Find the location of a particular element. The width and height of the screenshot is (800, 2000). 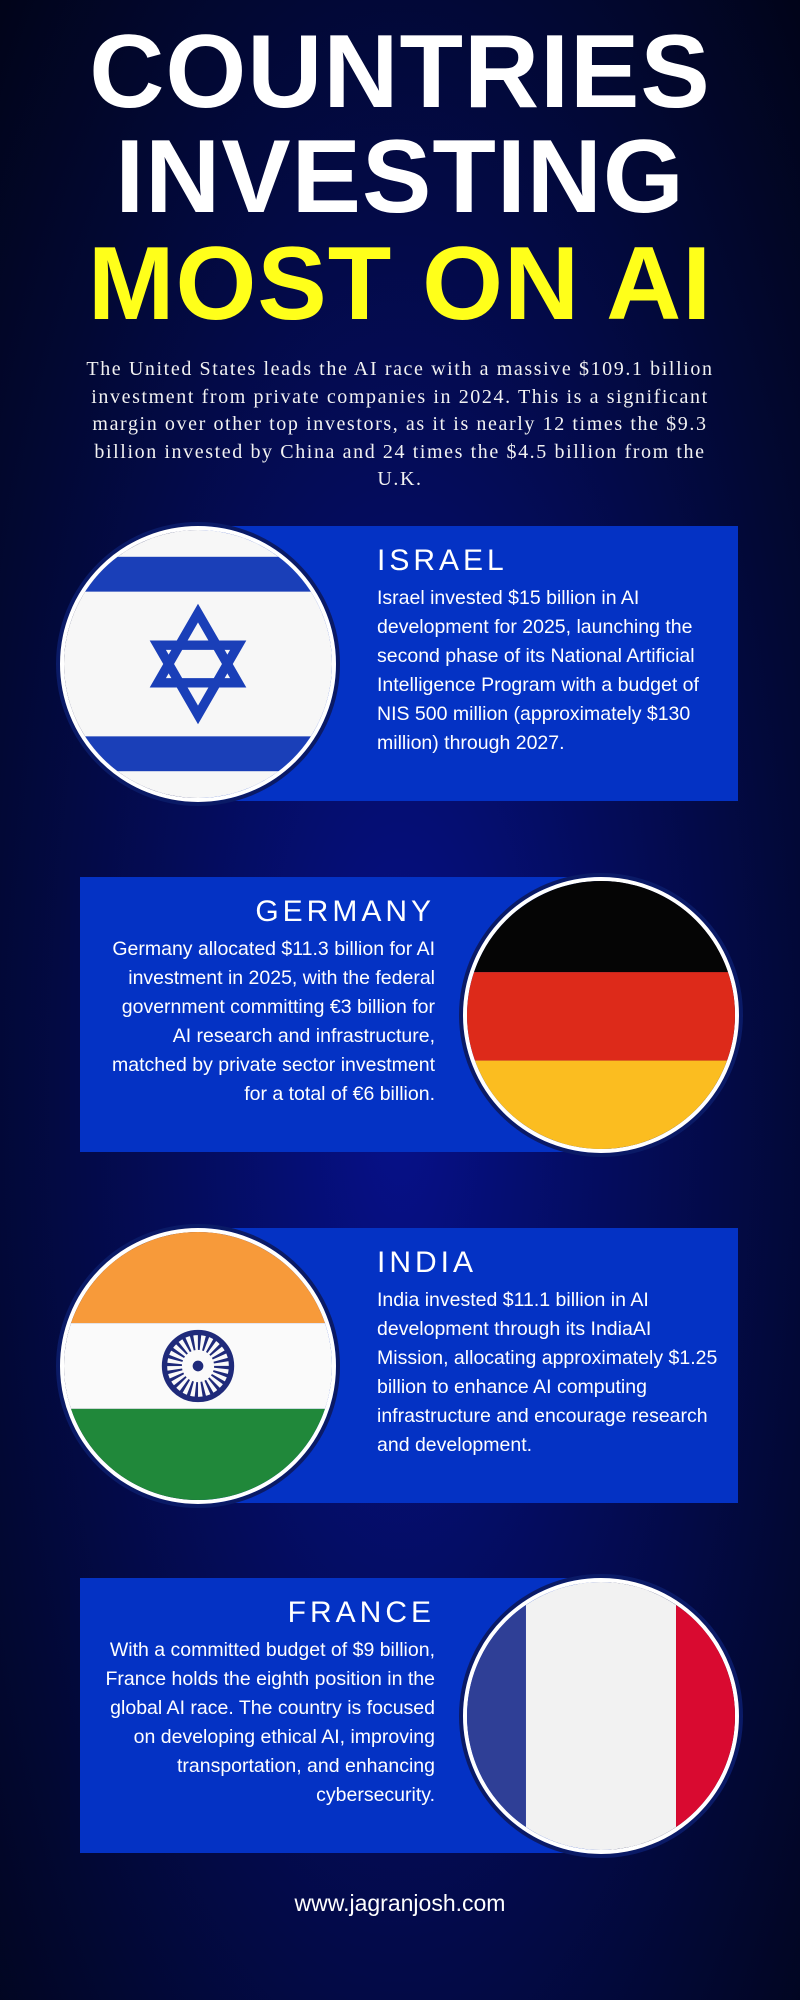

country-name: FRANCE is located at coordinates (361, 1612).